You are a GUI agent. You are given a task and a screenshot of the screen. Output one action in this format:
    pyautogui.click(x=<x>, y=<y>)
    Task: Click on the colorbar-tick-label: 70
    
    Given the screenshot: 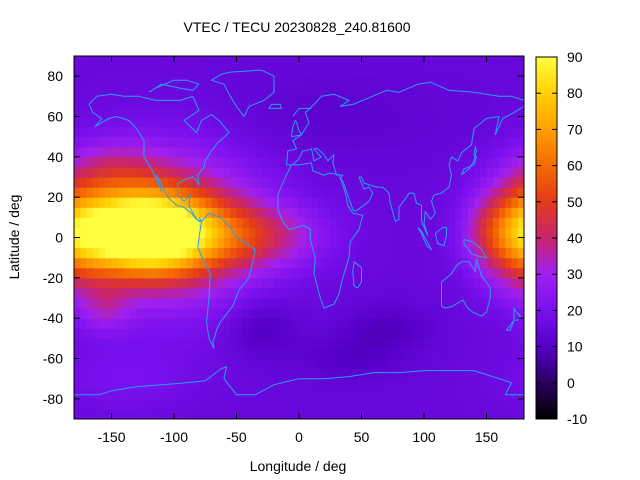 What is the action you would take?
    pyautogui.click(x=575, y=129)
    